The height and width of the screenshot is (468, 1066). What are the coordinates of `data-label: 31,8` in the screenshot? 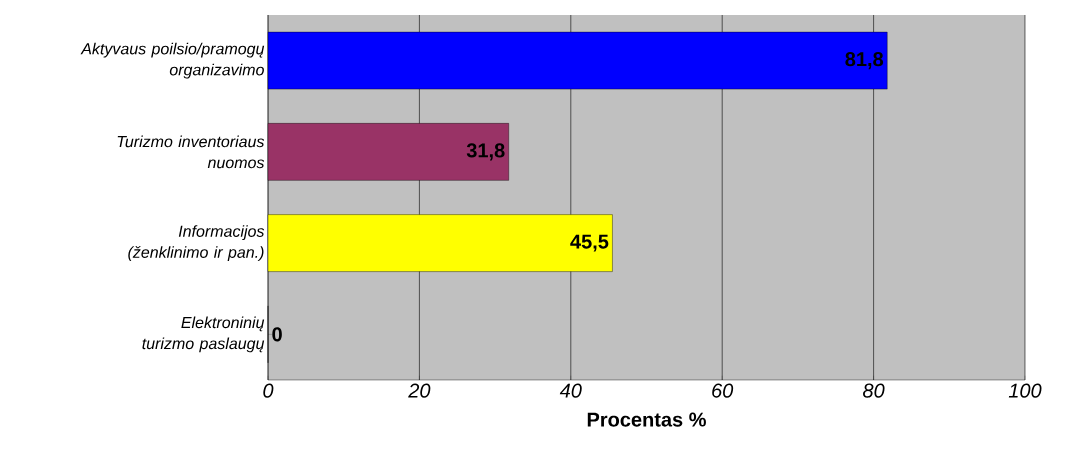 It's located at (485, 152).